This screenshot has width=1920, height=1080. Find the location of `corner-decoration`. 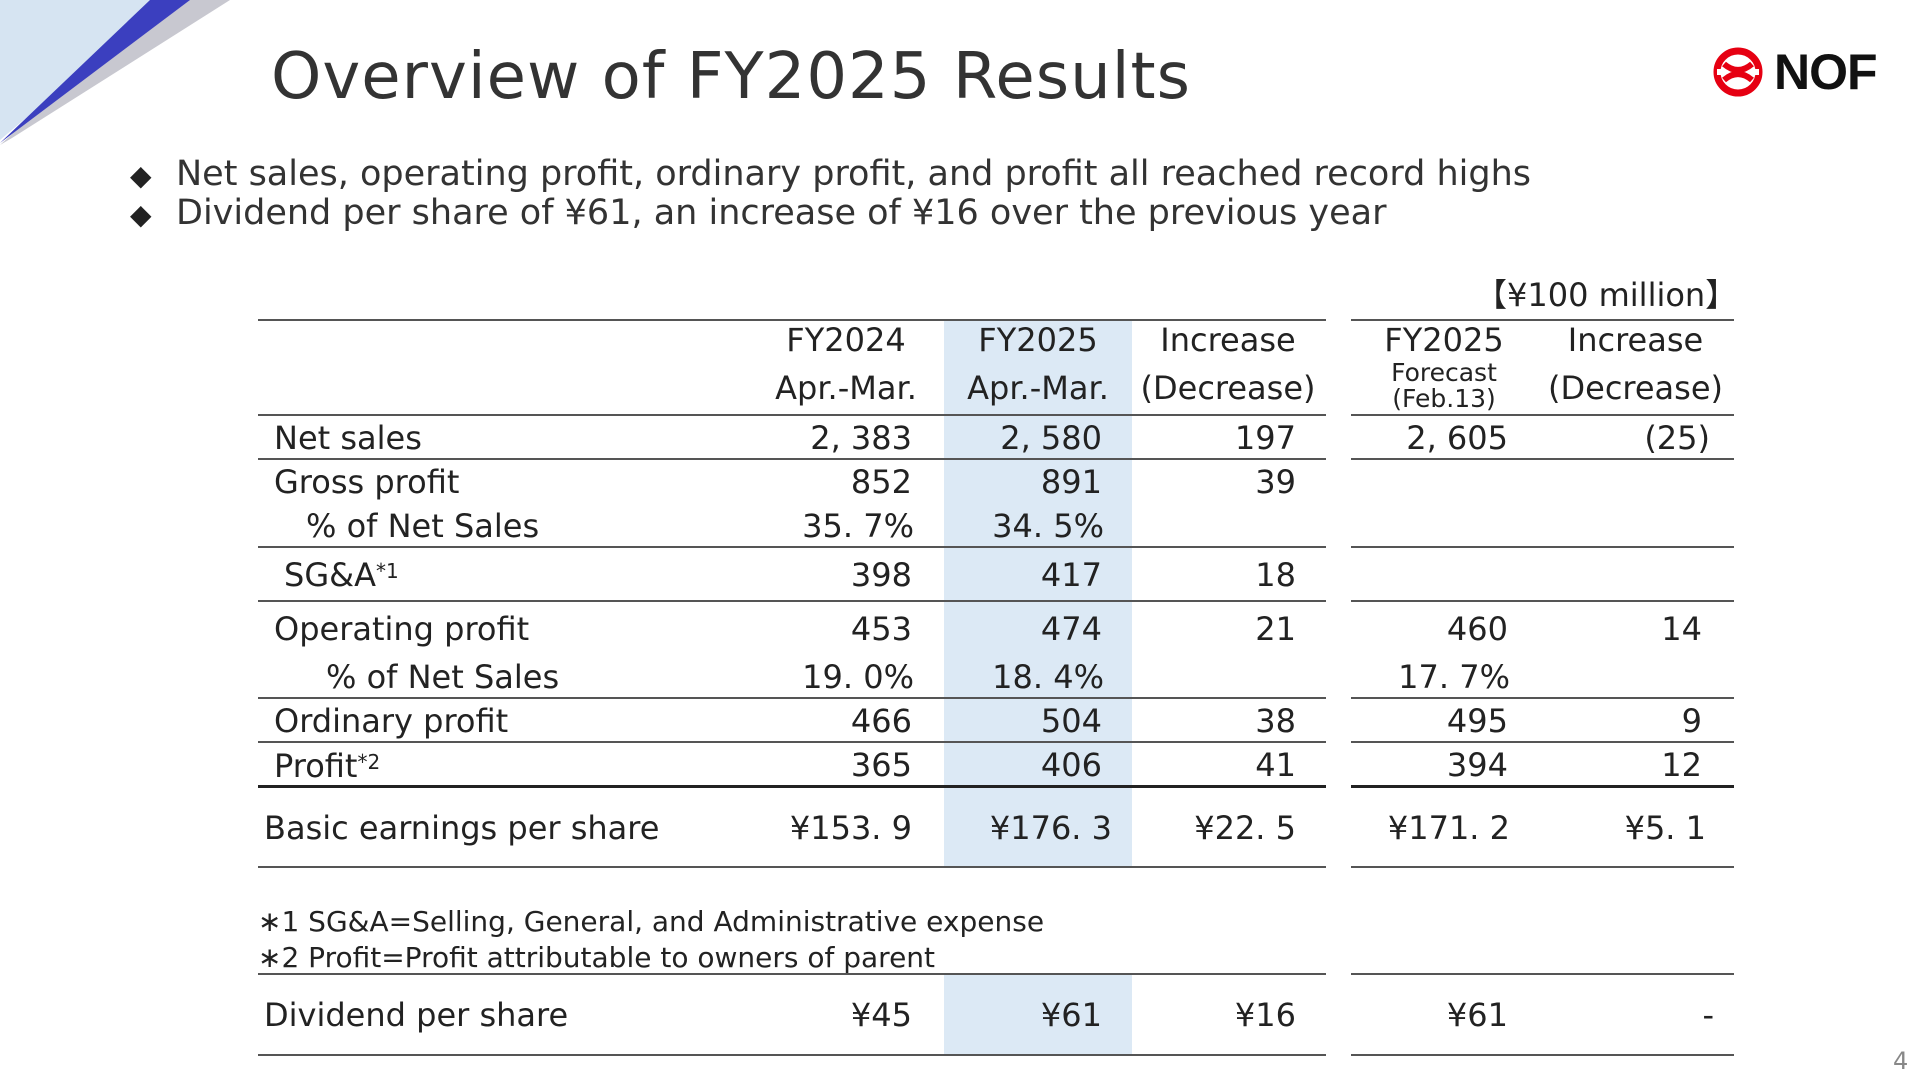

corner-decoration is located at coordinates (115, 72).